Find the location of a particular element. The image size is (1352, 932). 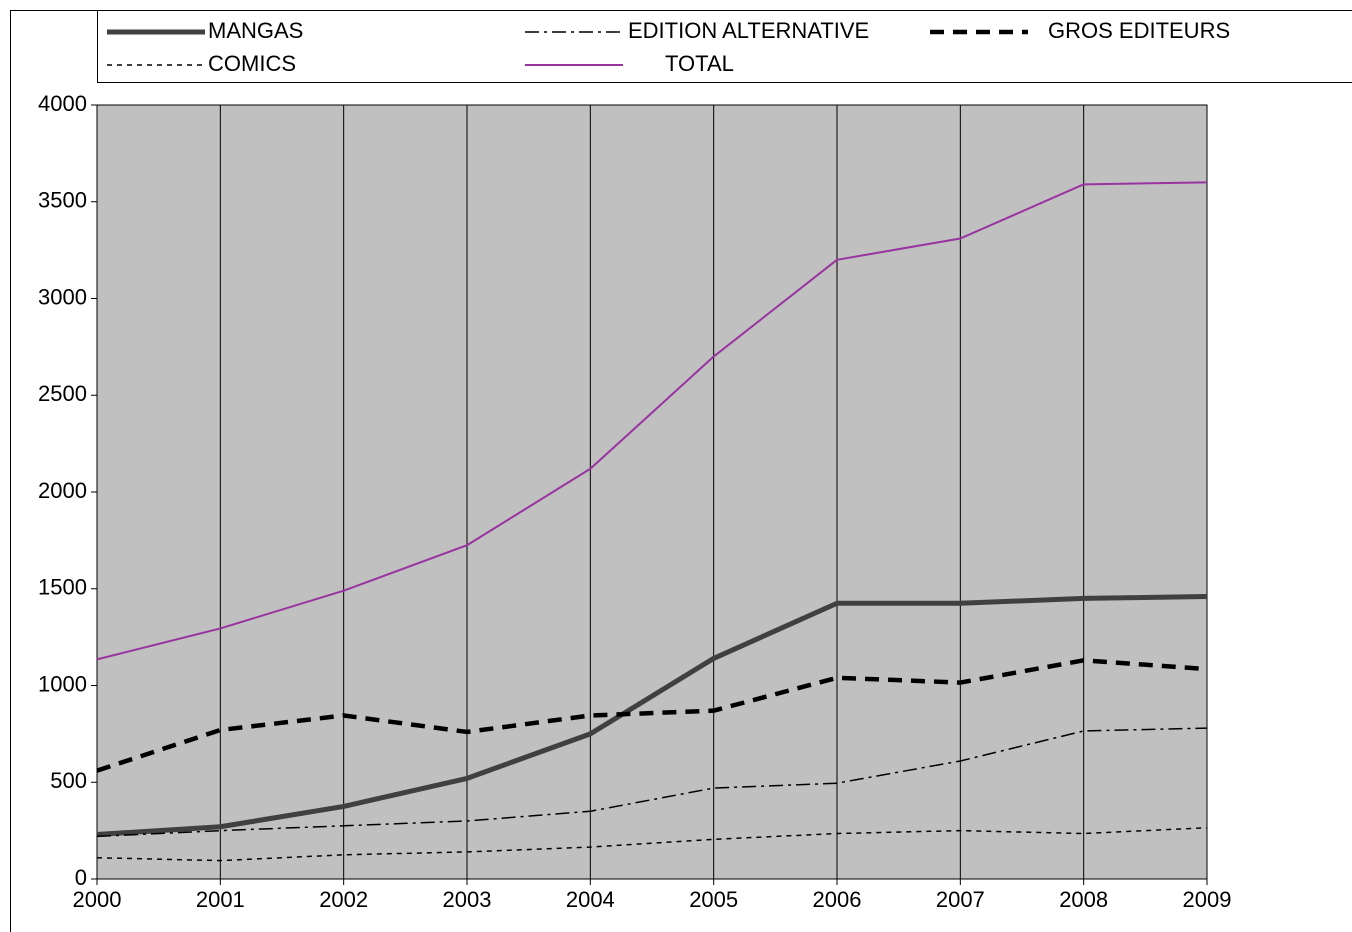

y-tick-label: 3500 is located at coordinates (62, 200).